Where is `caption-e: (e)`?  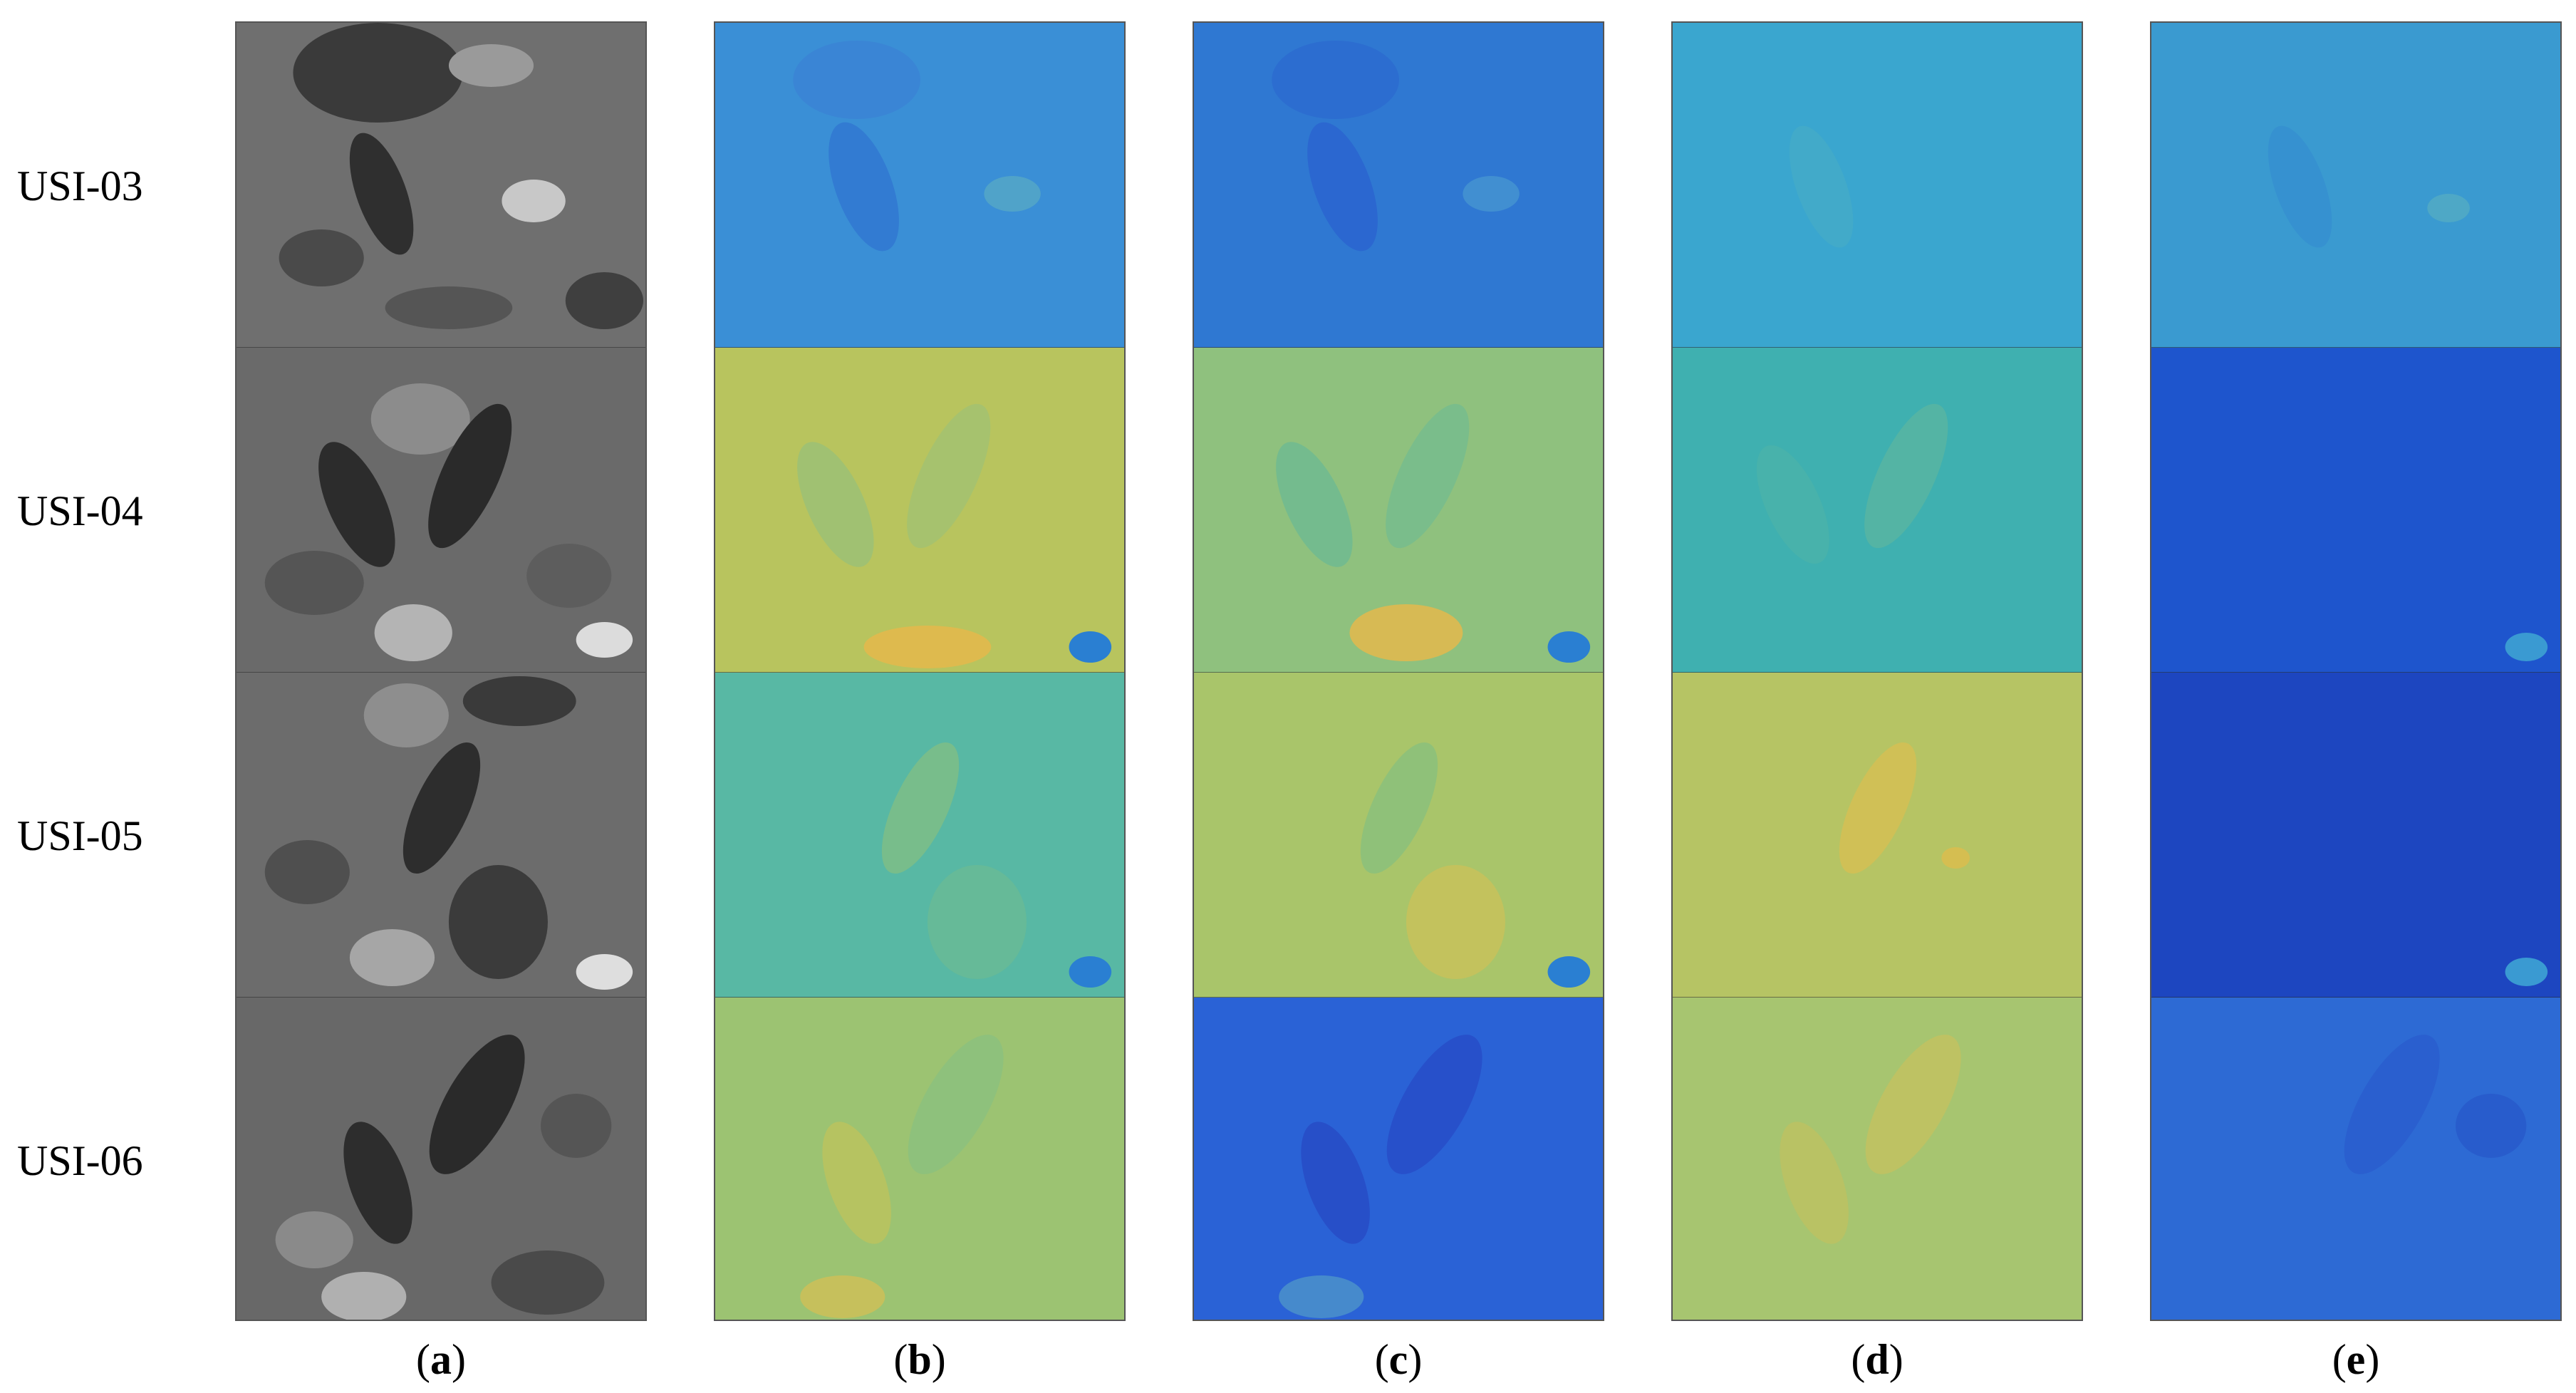 caption-e: (e) is located at coordinates (2356, 1359).